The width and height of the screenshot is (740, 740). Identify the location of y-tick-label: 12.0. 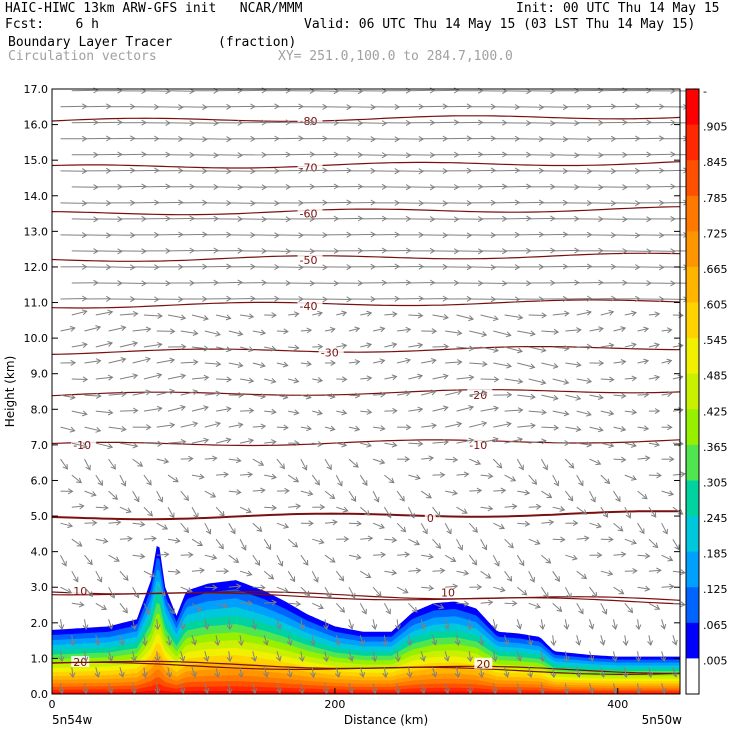
(36, 267).